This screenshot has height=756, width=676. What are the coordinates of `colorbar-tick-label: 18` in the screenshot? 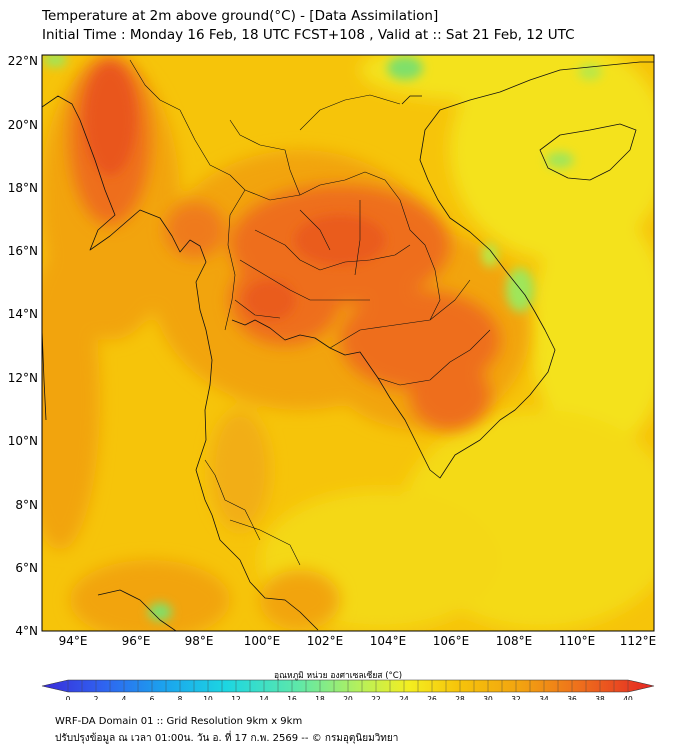 It's located at (320, 697).